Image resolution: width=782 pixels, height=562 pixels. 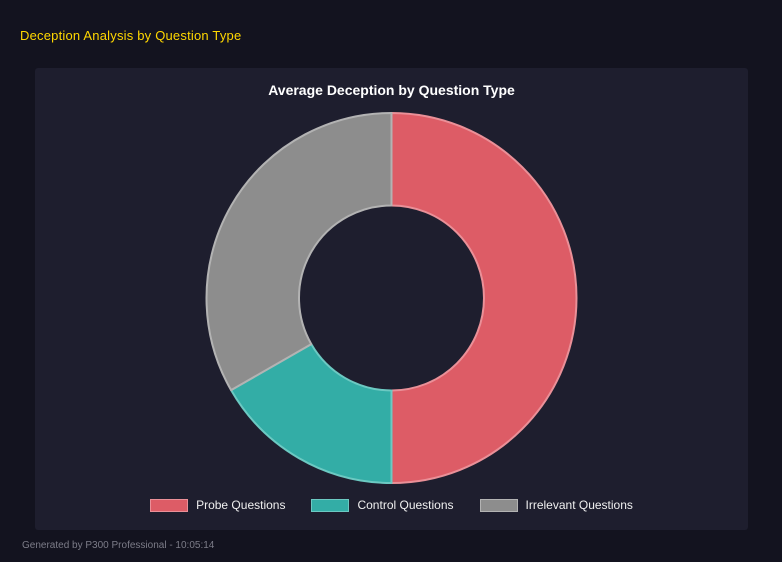 I want to click on legend-swatch-control-questions, so click(x=330, y=505).